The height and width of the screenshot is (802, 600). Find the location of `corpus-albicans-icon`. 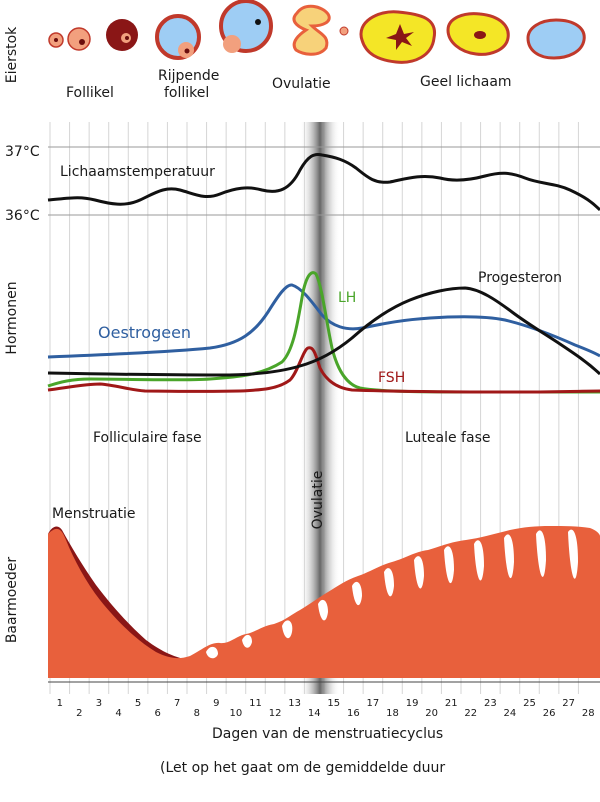

corpus-albicans-icon is located at coordinates (556, 39).